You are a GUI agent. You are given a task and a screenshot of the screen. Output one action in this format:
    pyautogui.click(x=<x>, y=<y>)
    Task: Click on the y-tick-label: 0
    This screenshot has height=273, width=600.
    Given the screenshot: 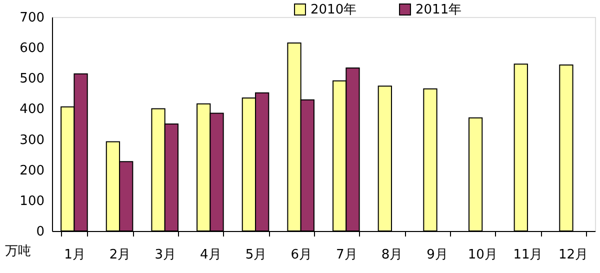 What is the action you would take?
    pyautogui.click(x=40, y=232)
    